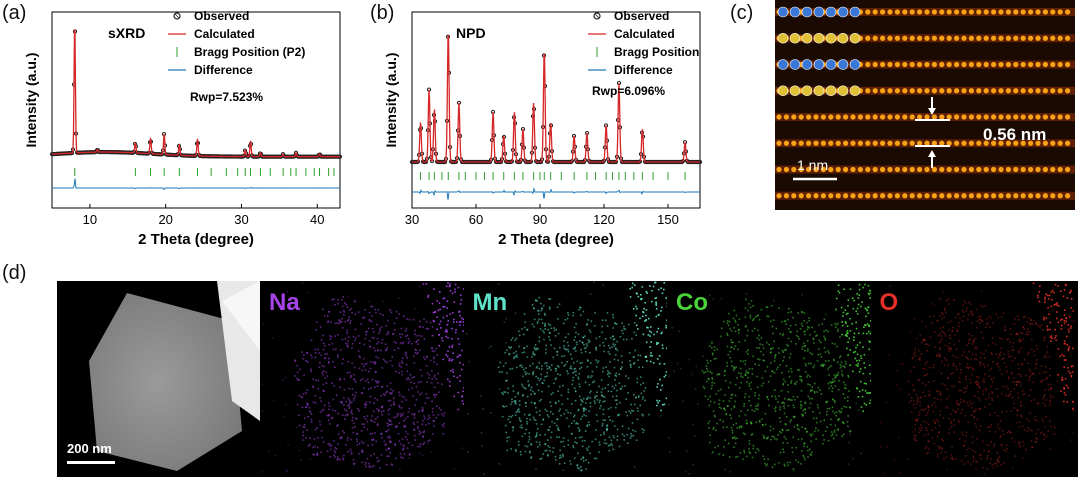 This screenshot has height=484, width=1080. I want to click on bragg-ticks, so click(204, 172).